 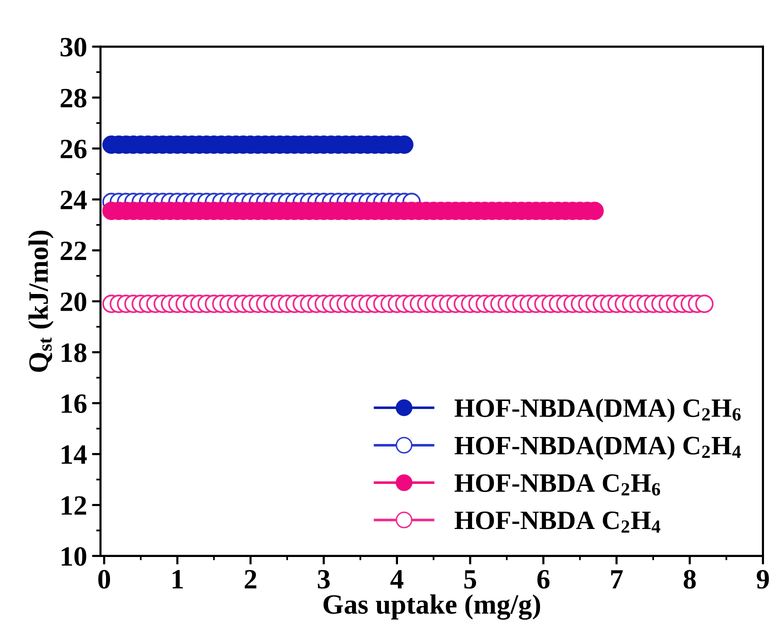 I want to click on y-tick-label: 26, so click(x=73, y=149).